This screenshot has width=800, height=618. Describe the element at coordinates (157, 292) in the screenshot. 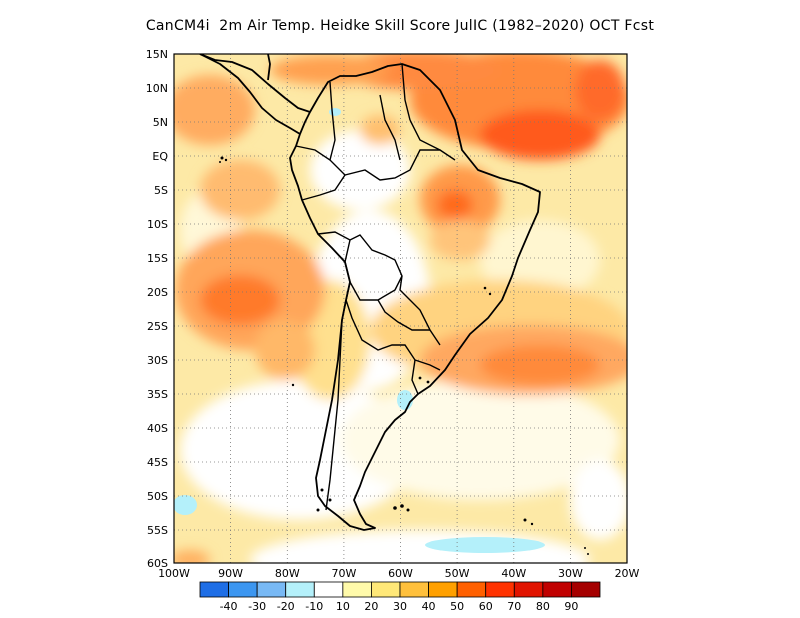

I see `lat-label: 20S` at that location.